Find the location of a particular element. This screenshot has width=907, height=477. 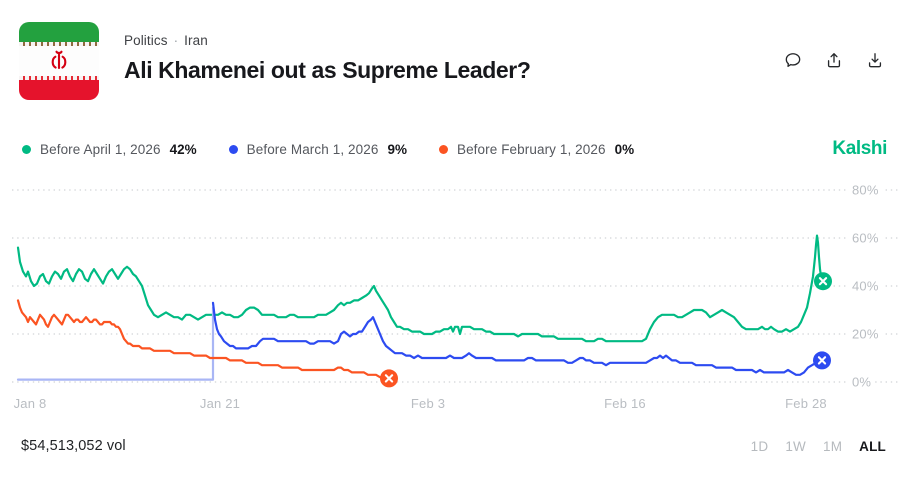

download-icon is located at coordinates (875, 60).